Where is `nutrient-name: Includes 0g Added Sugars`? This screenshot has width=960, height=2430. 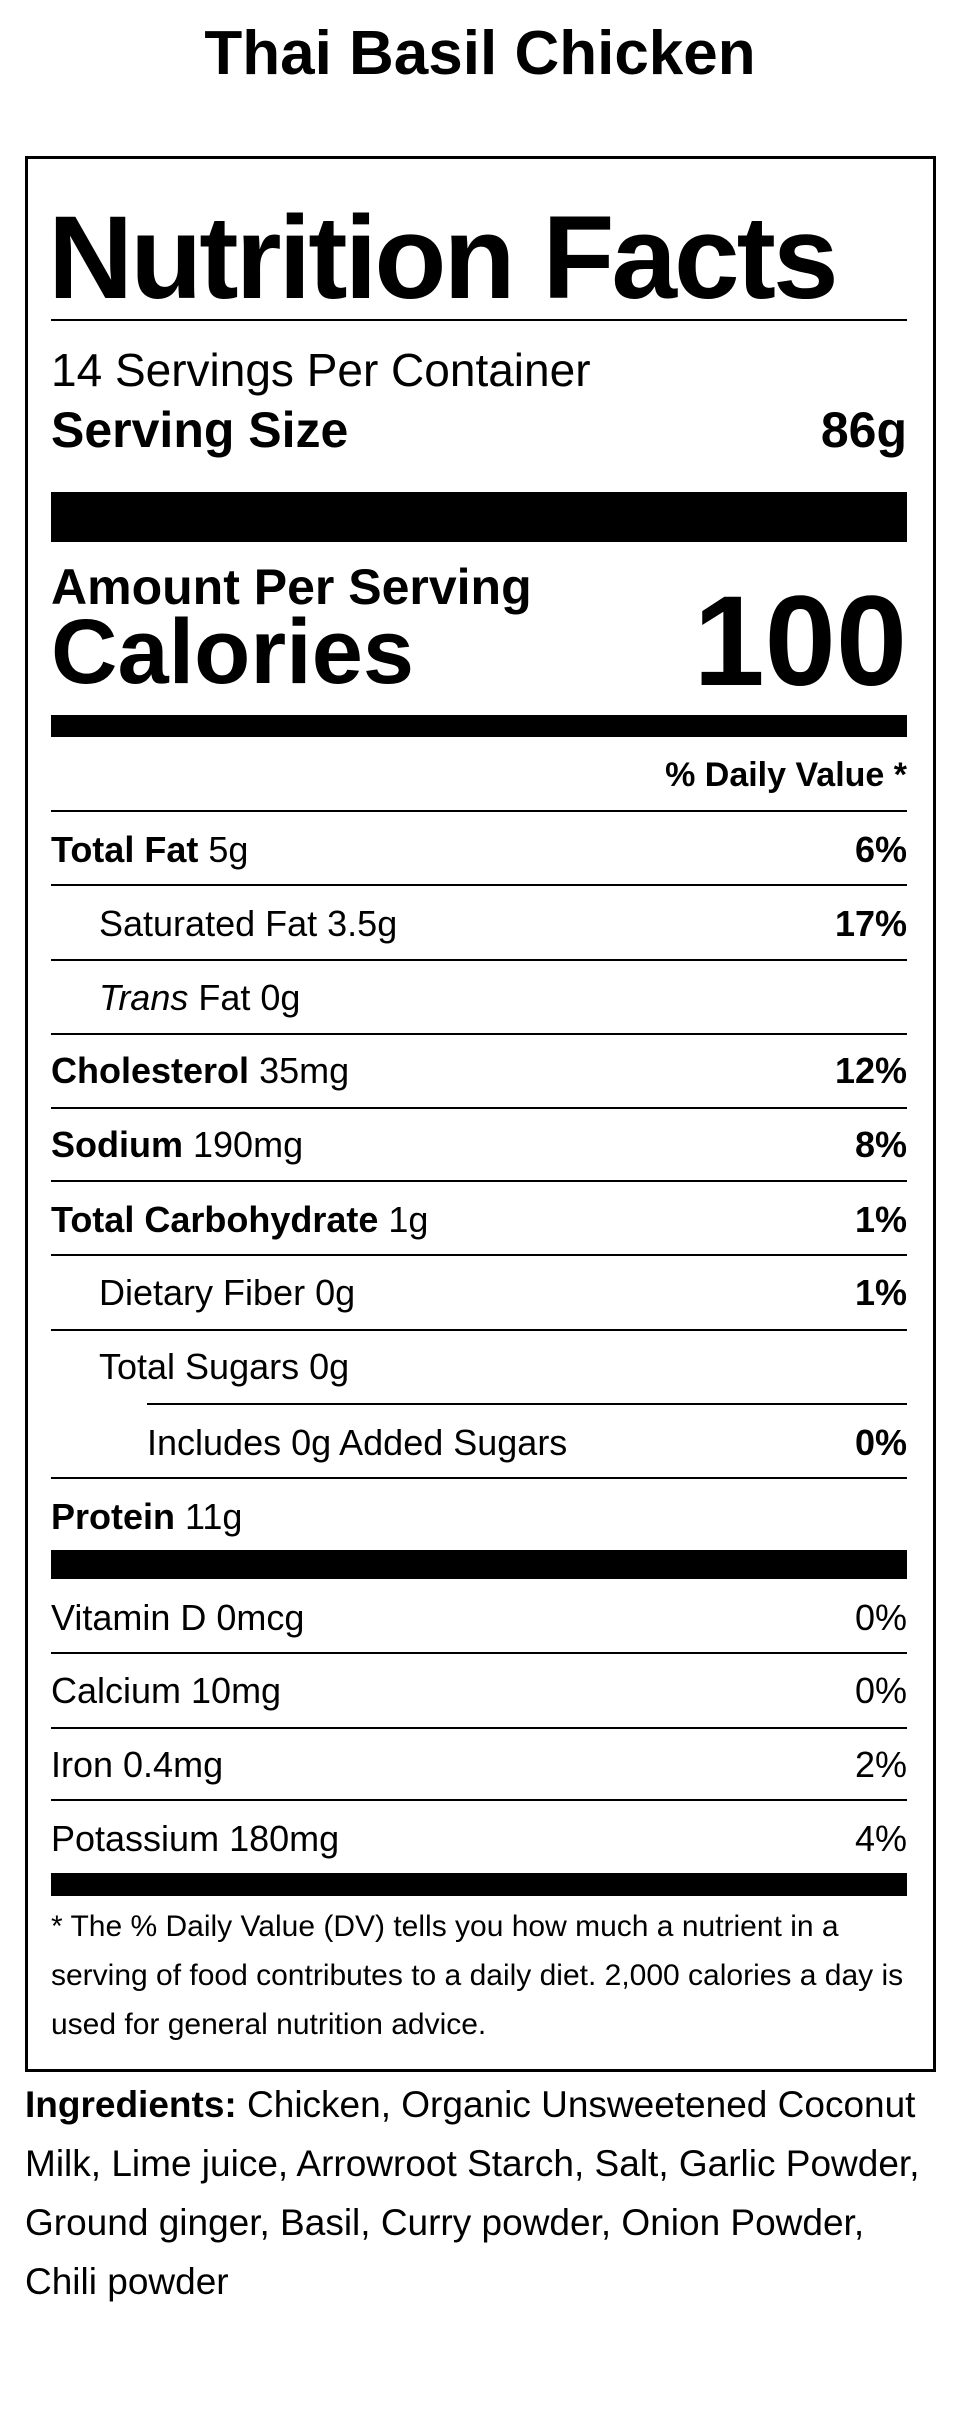
nutrient-name: Includes 0g Added Sugars is located at coordinates (357, 1442).